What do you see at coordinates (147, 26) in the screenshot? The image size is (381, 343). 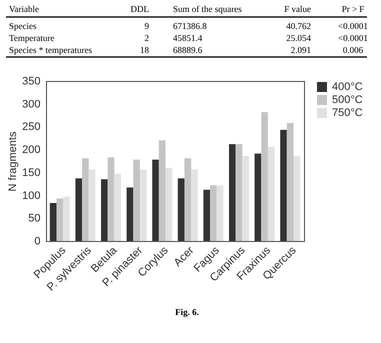 I see `text: 9` at bounding box center [147, 26].